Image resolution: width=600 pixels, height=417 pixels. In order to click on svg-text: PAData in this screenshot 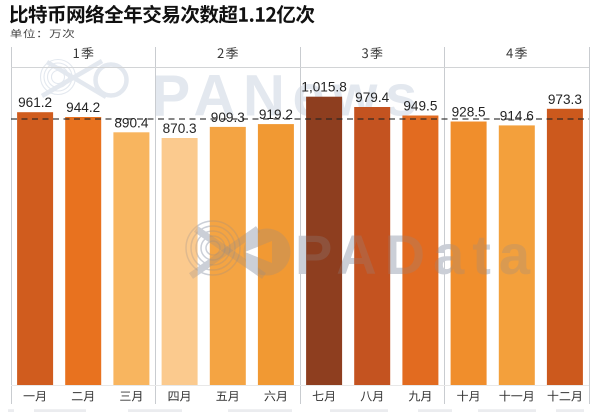, I will do `click(416, 254)`.